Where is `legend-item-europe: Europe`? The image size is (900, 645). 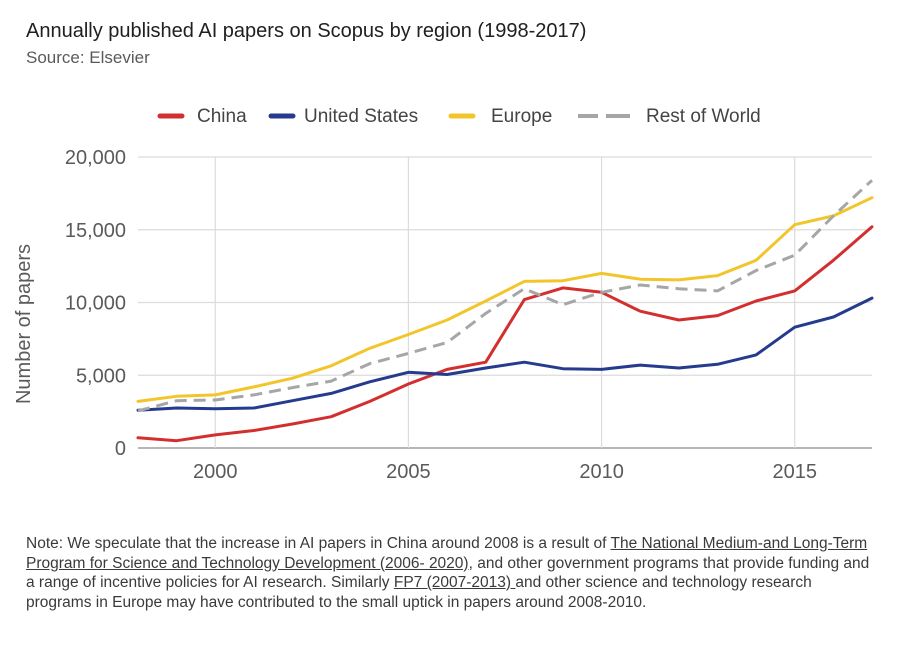 legend-item-europe: Europe is located at coordinates (500, 116).